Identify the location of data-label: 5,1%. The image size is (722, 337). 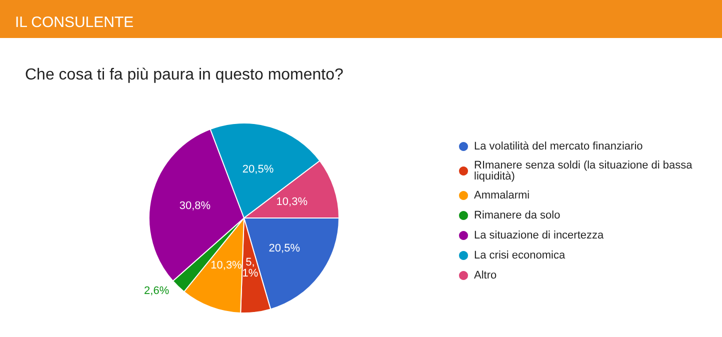
(250, 268).